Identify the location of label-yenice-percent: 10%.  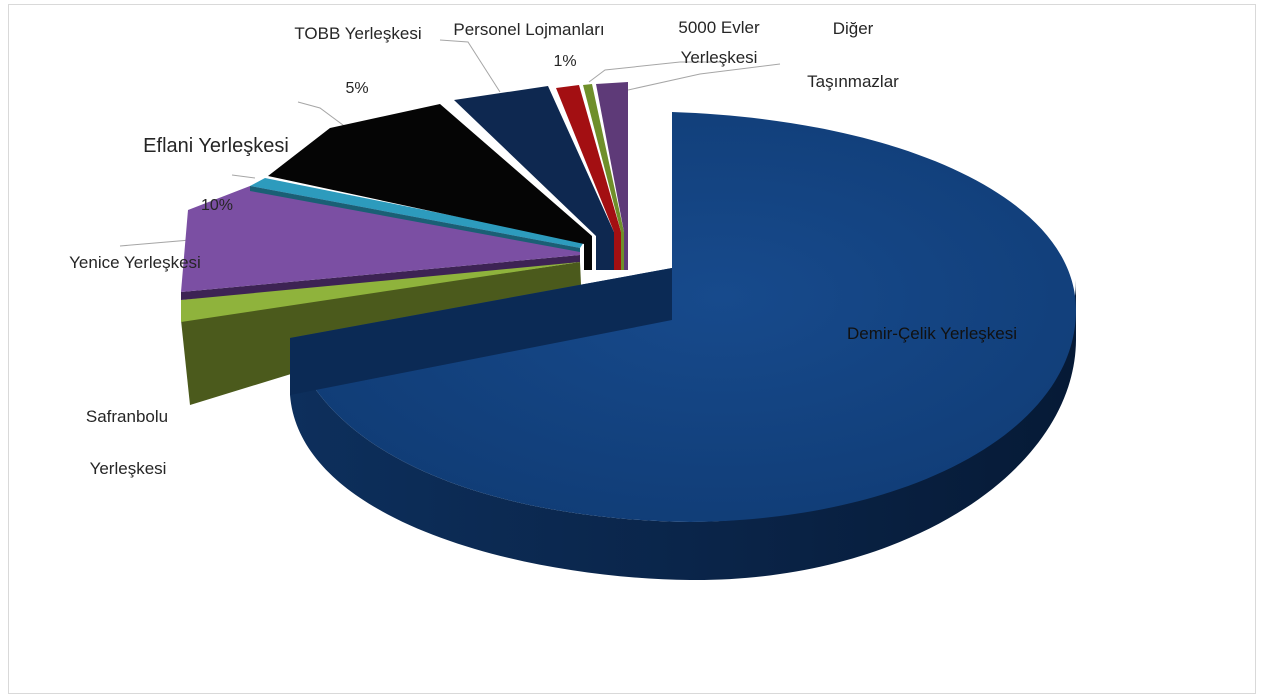
(217, 205).